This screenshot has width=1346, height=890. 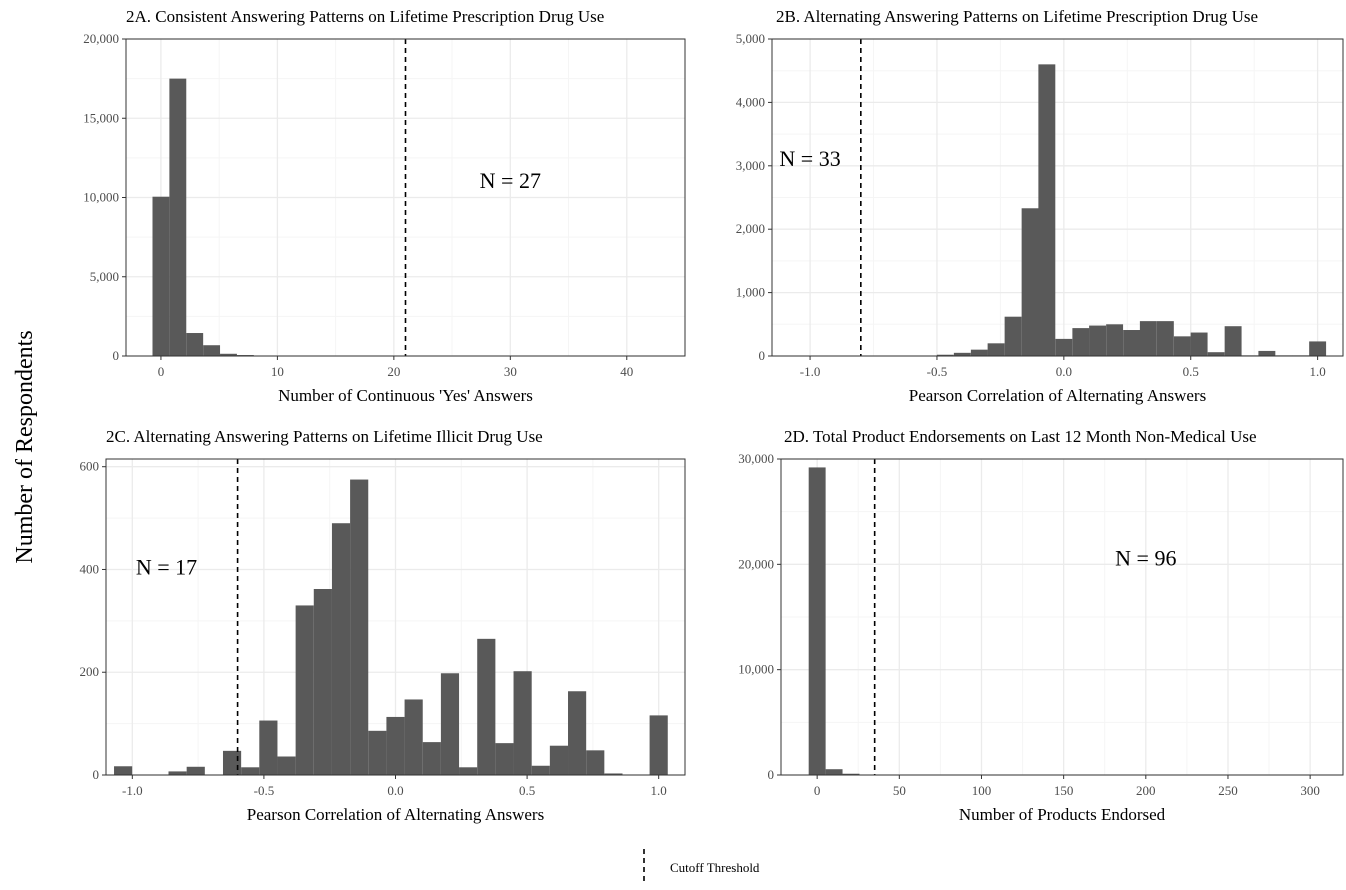 I want to click on panel-border, so click(x=1062, y=617).